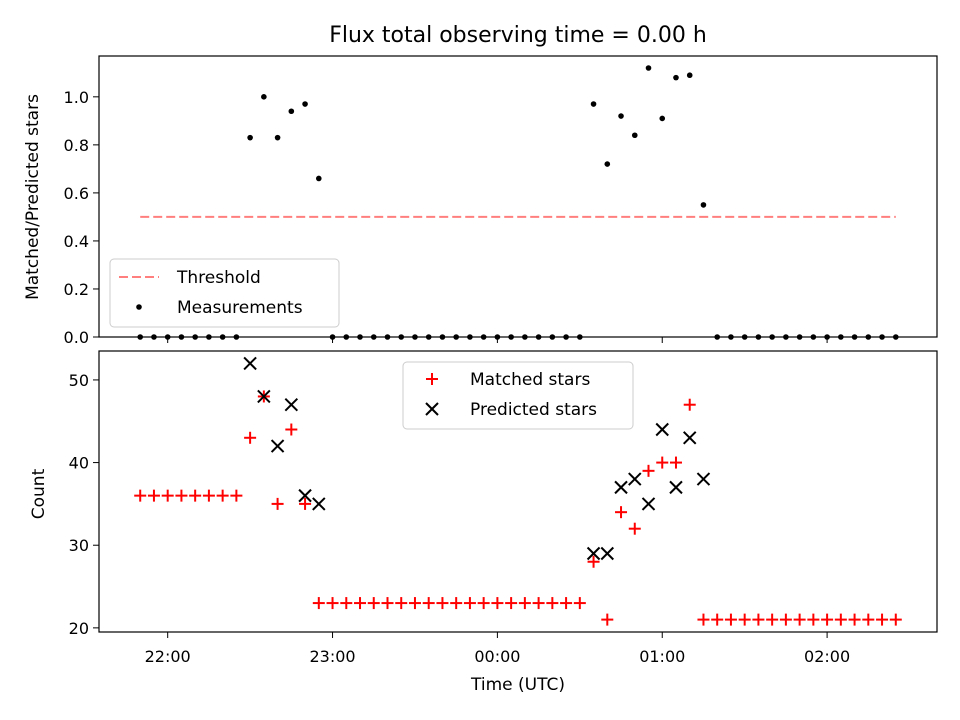  I want to click on legend-threshold-label: Threshold, so click(218, 278).